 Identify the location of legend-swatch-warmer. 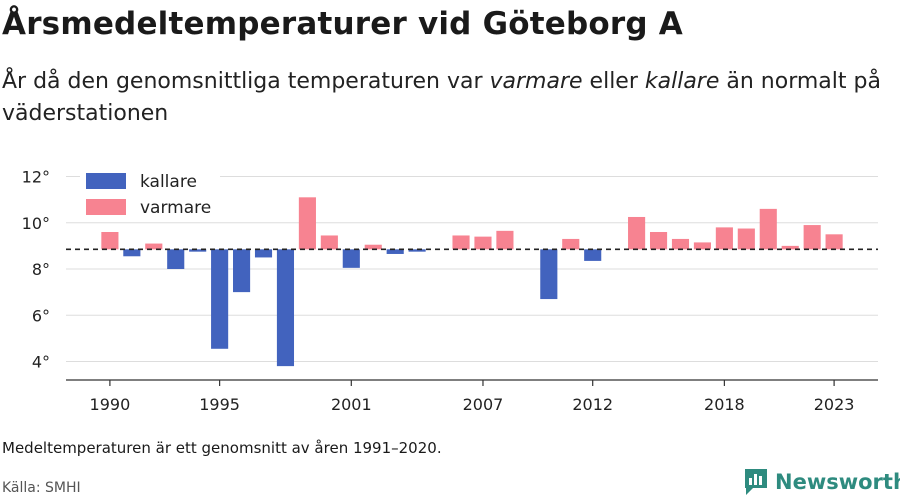
(106, 207).